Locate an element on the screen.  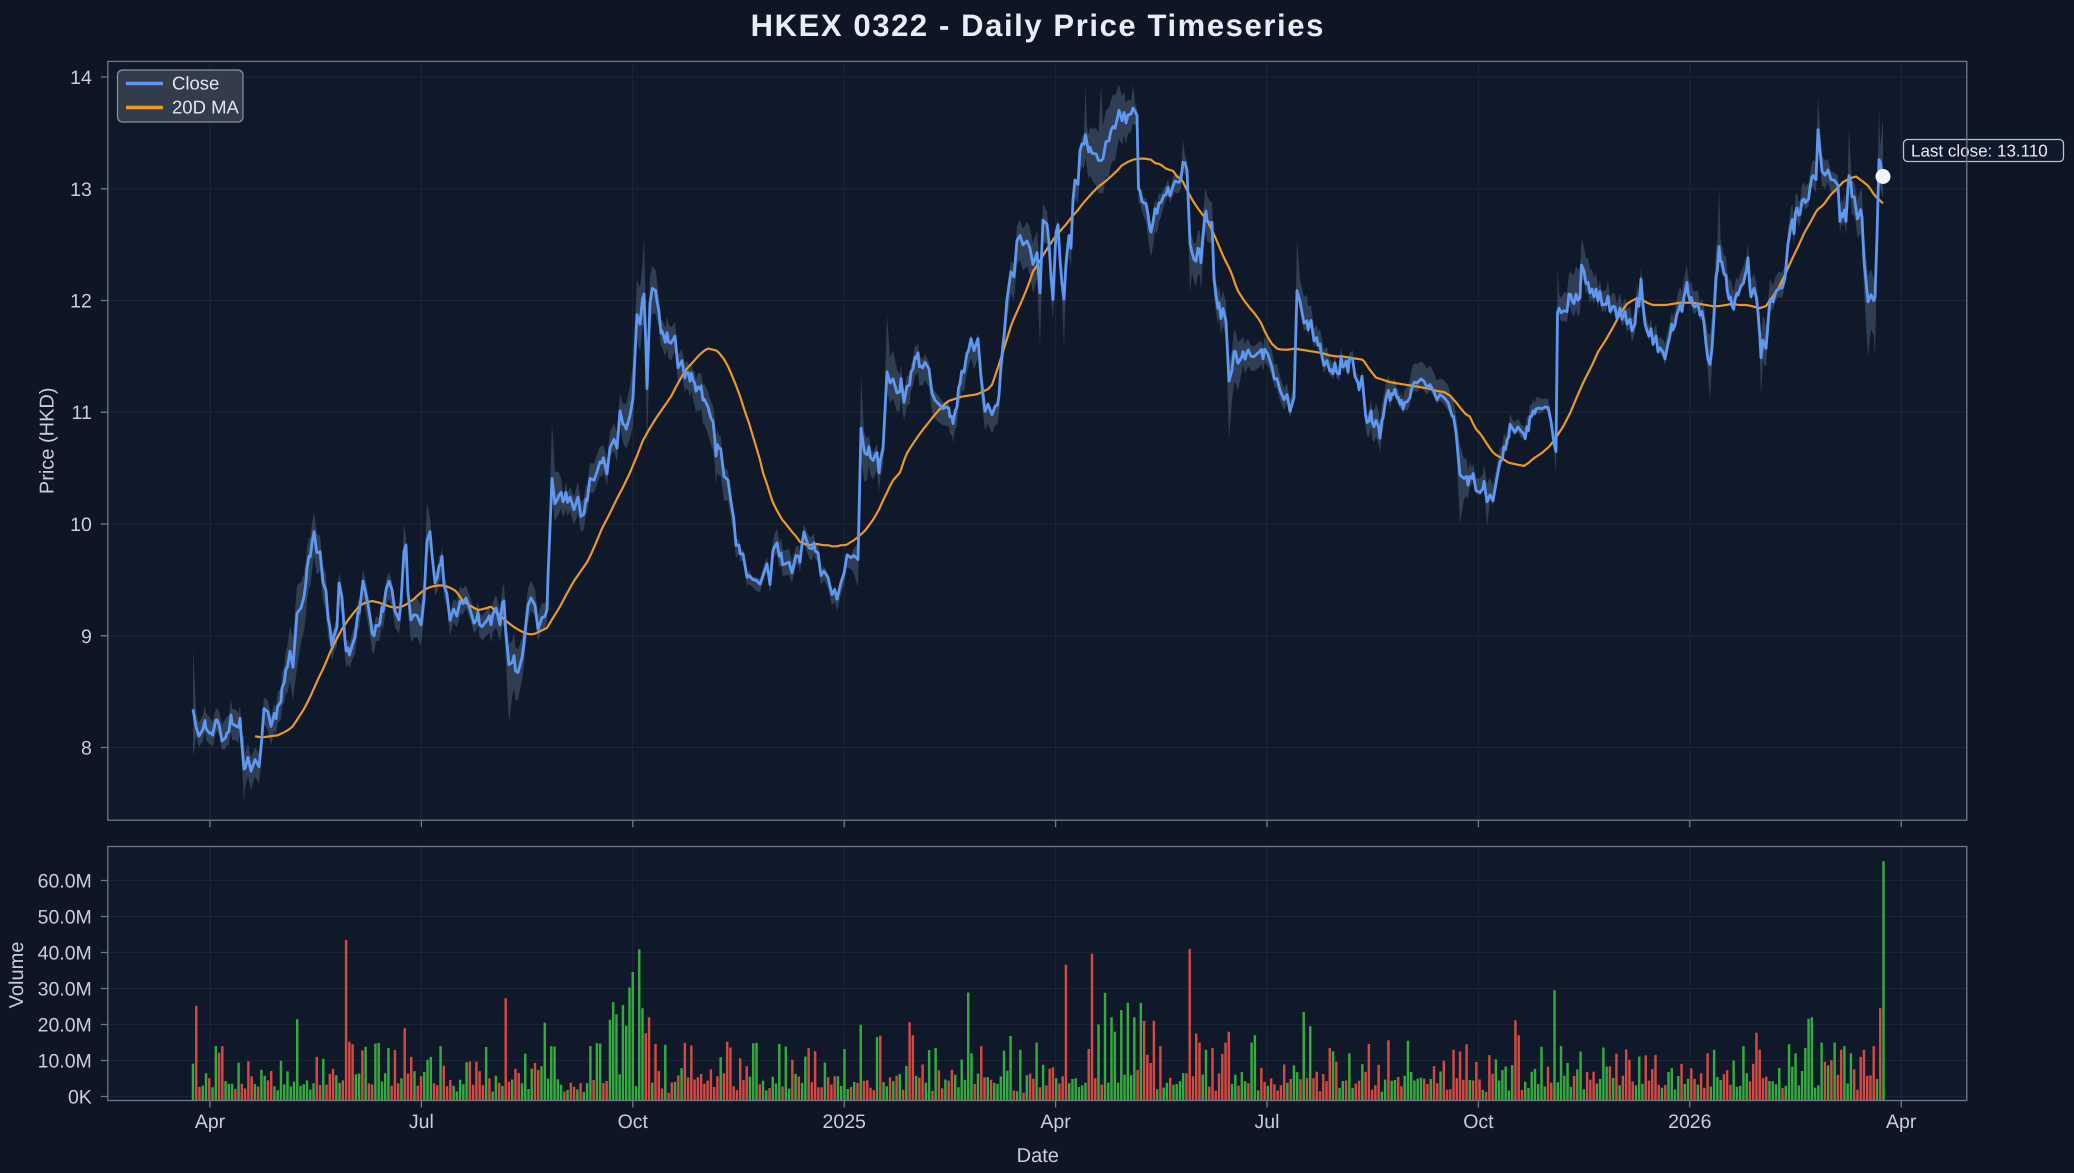
svg-text: 20D MA is located at coordinates (205, 107).